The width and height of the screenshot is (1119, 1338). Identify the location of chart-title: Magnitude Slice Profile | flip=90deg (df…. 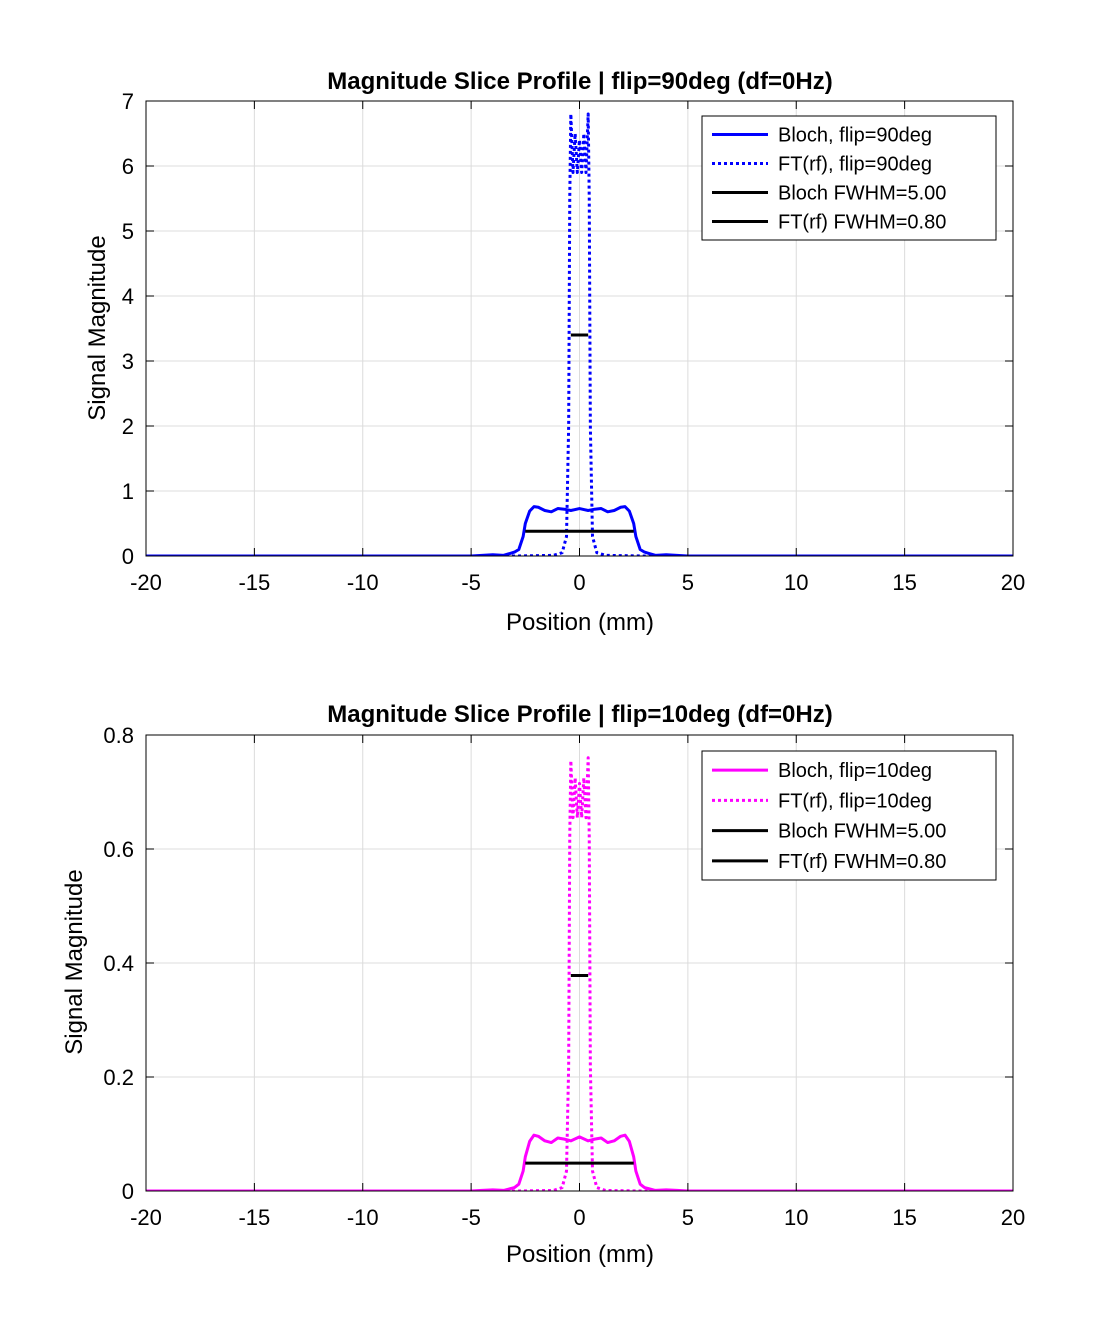
(579, 81).